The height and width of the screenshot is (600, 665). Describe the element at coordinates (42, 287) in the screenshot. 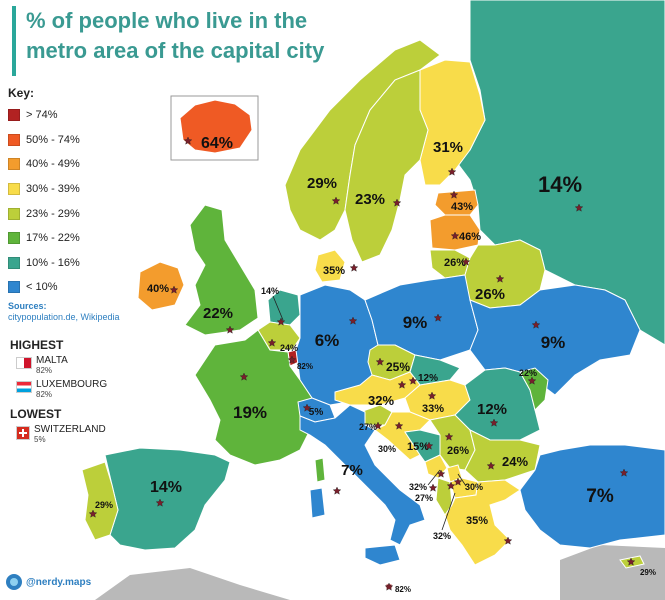

I see `legend-label: < 10%` at that location.